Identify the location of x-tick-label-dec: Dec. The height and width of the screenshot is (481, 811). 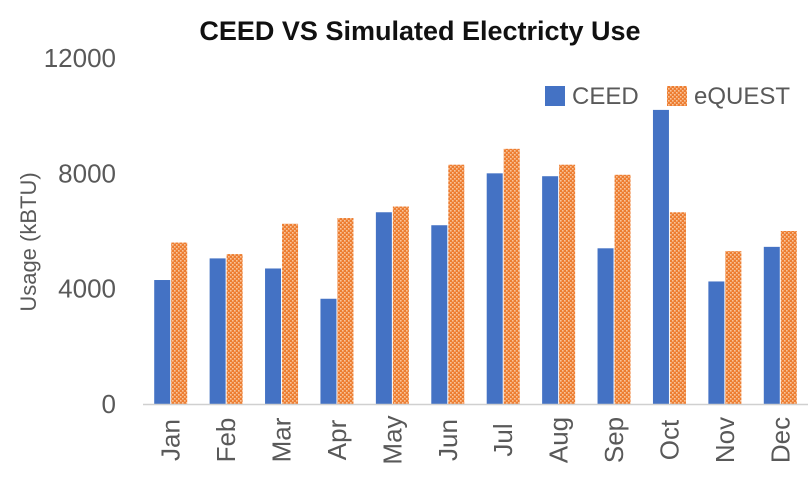
(780, 440).